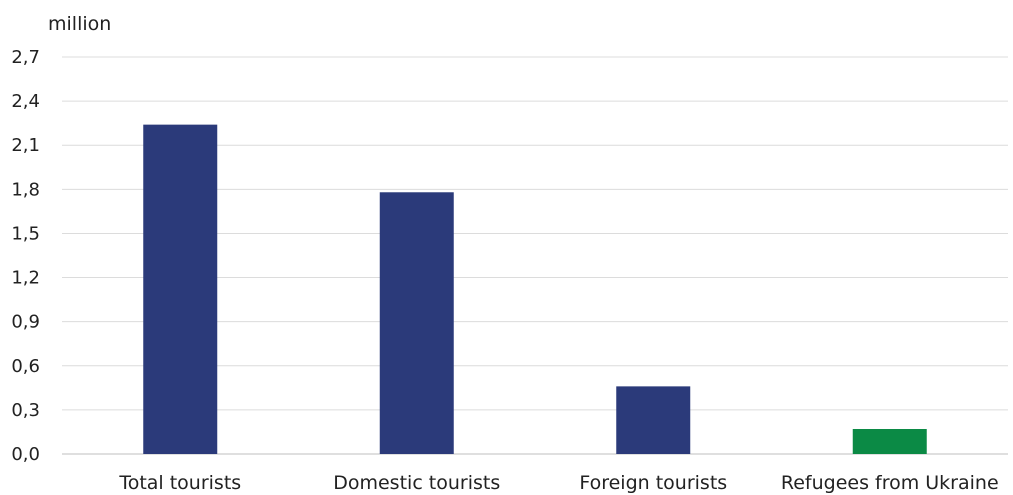  What do you see at coordinates (25, 256) in the screenshot?
I see `y-axis-ticks: 0,0 0,3 0,6 0,9 1,2 1,5 1,8 2,1 2,4 2,7` at bounding box center [25, 256].